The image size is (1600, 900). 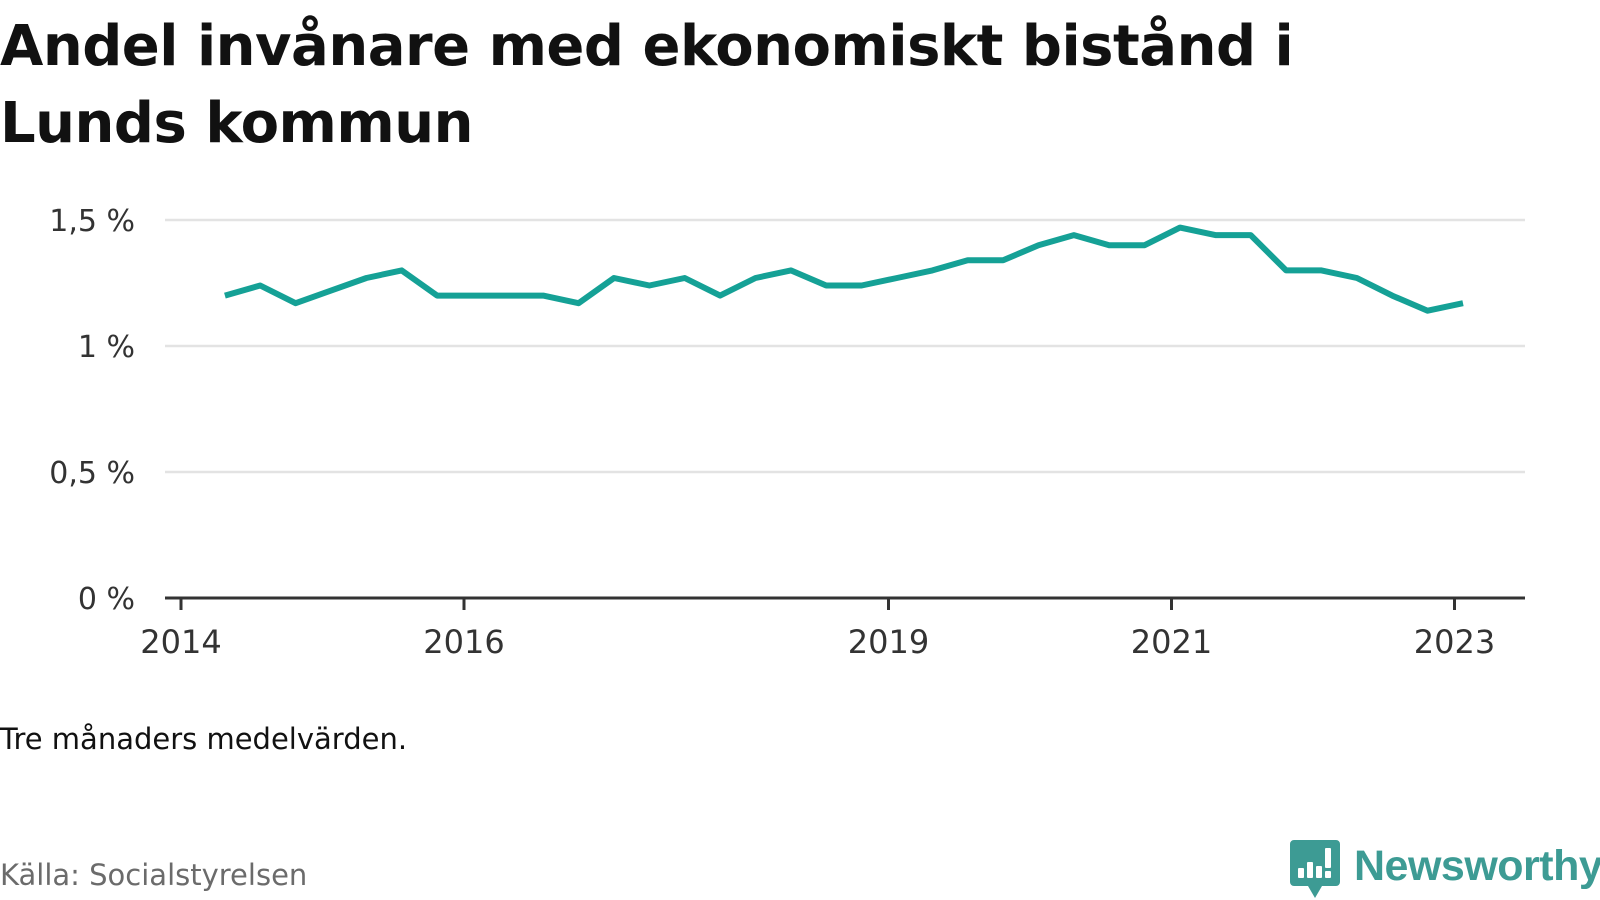 I want to click on bar-chart-speech-bubble-icon, so click(x=1315, y=869).